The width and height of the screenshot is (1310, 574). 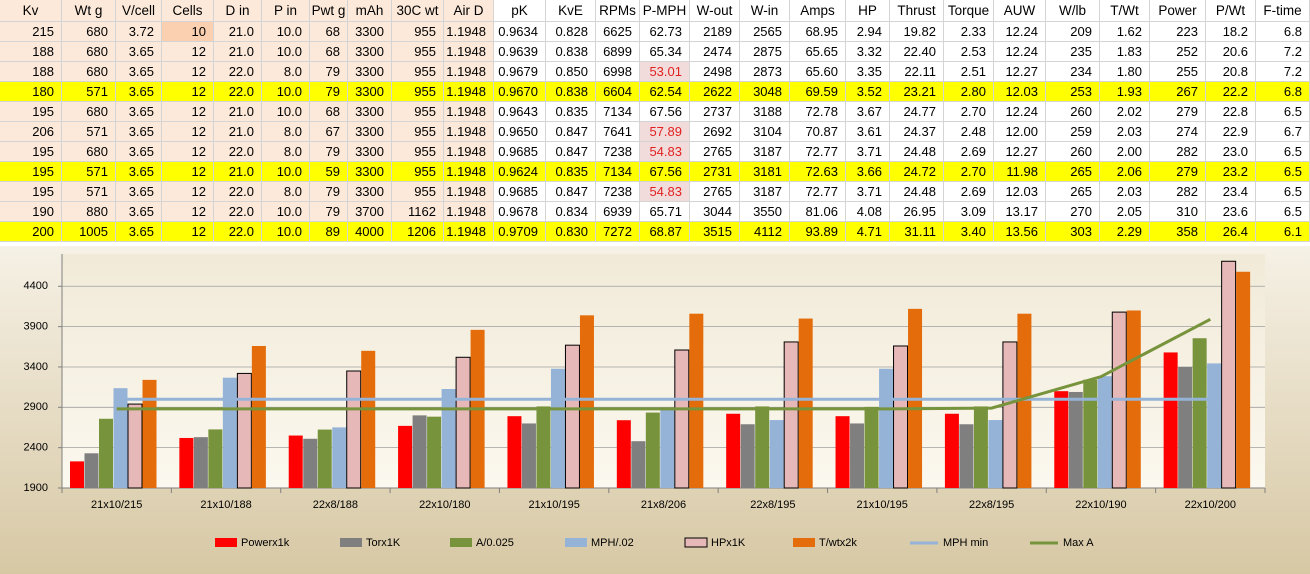 I want to click on table-cell: 62.54, so click(x=665, y=92).